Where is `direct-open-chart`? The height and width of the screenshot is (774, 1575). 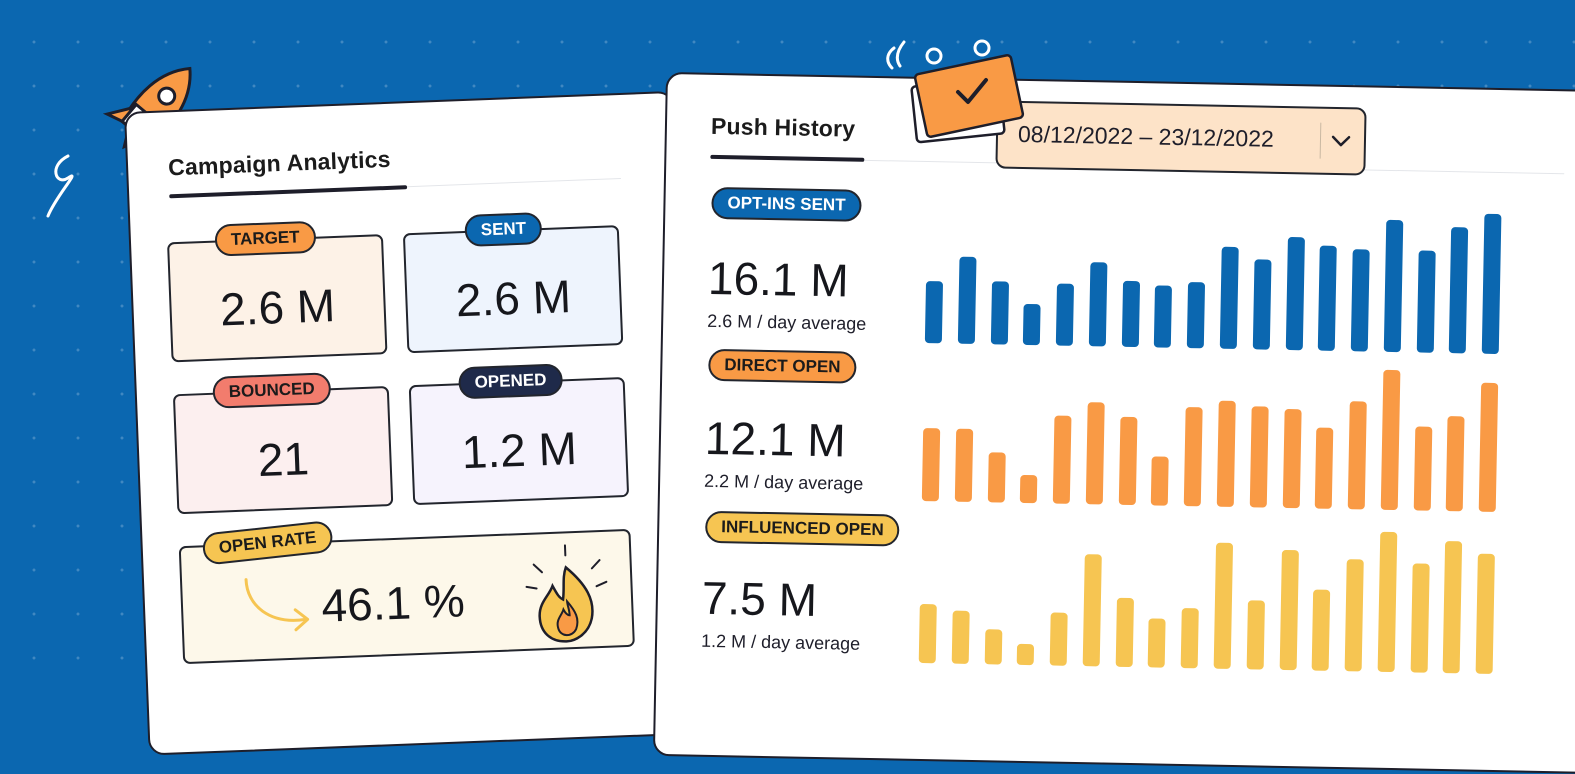
direct-open-chart is located at coordinates (1218, 437).